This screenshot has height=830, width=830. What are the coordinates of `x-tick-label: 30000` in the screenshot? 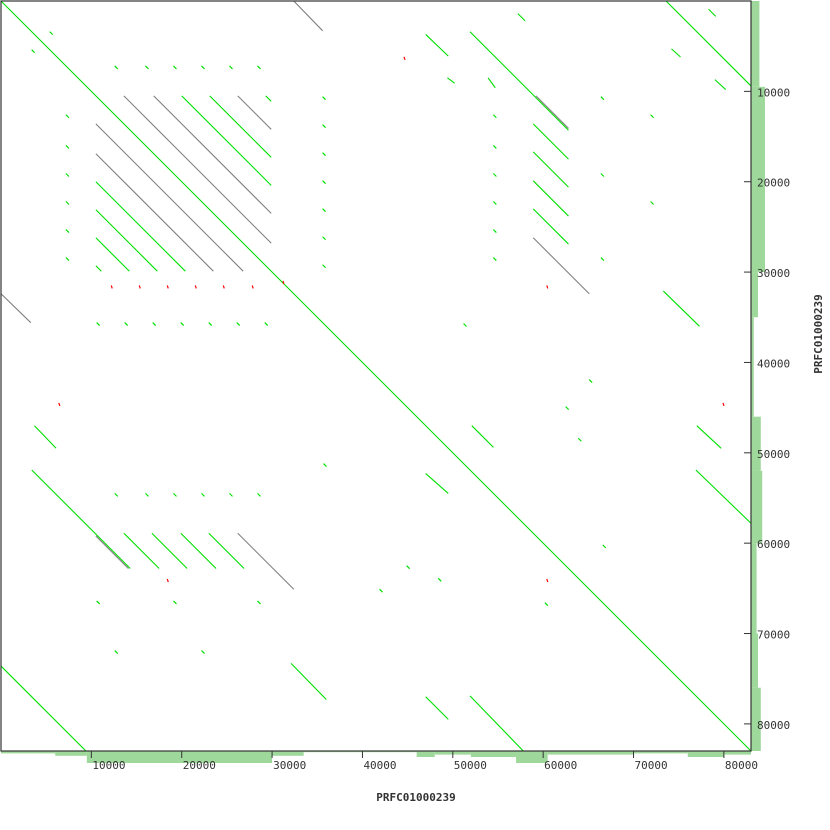 It's located at (289, 765).